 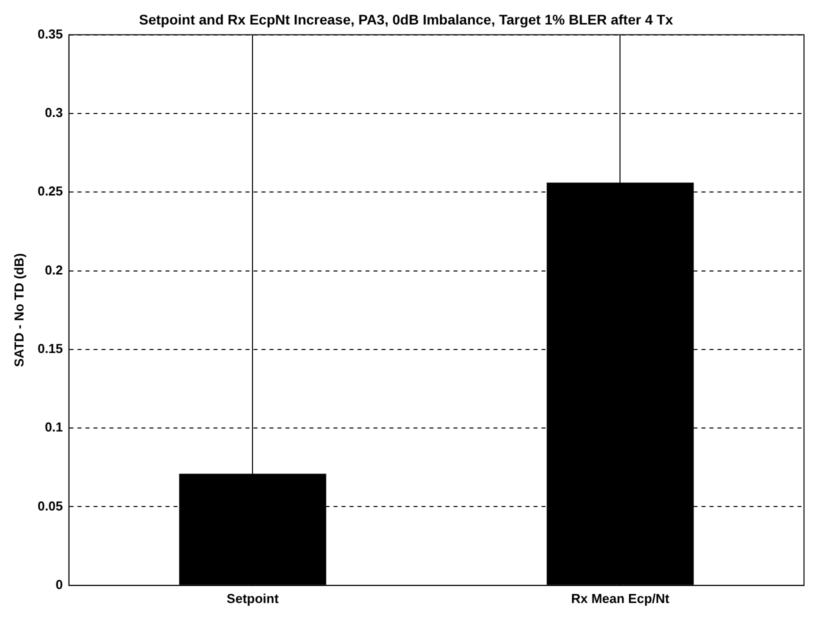 I want to click on y-axis-title: SATD - No TD (dB), so click(x=18, y=310).